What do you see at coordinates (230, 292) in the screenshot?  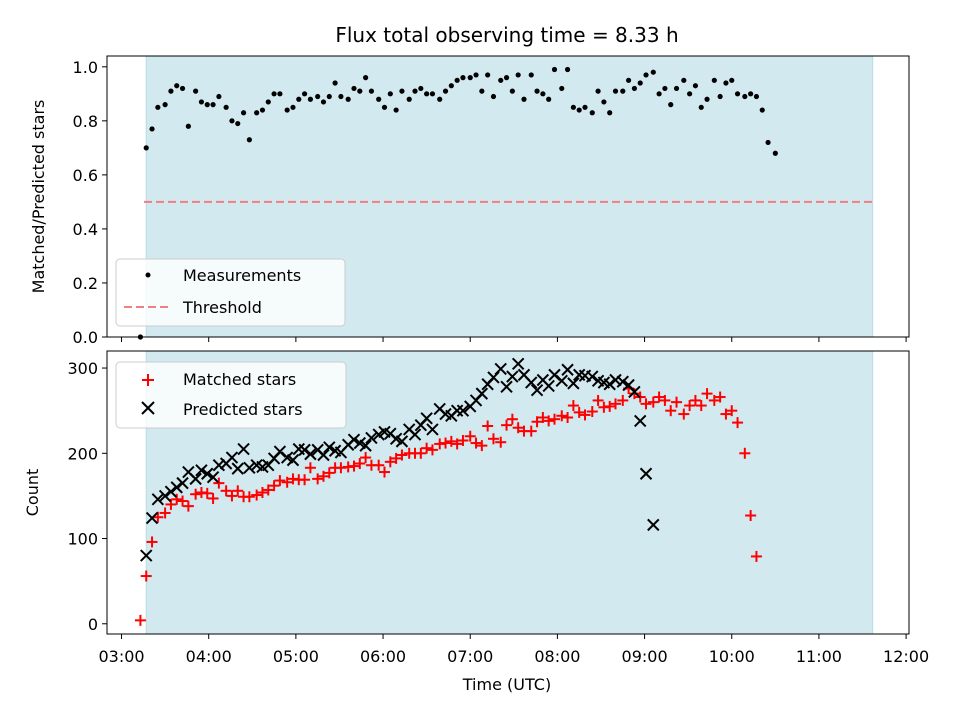 I see `ratio-legend-box` at bounding box center [230, 292].